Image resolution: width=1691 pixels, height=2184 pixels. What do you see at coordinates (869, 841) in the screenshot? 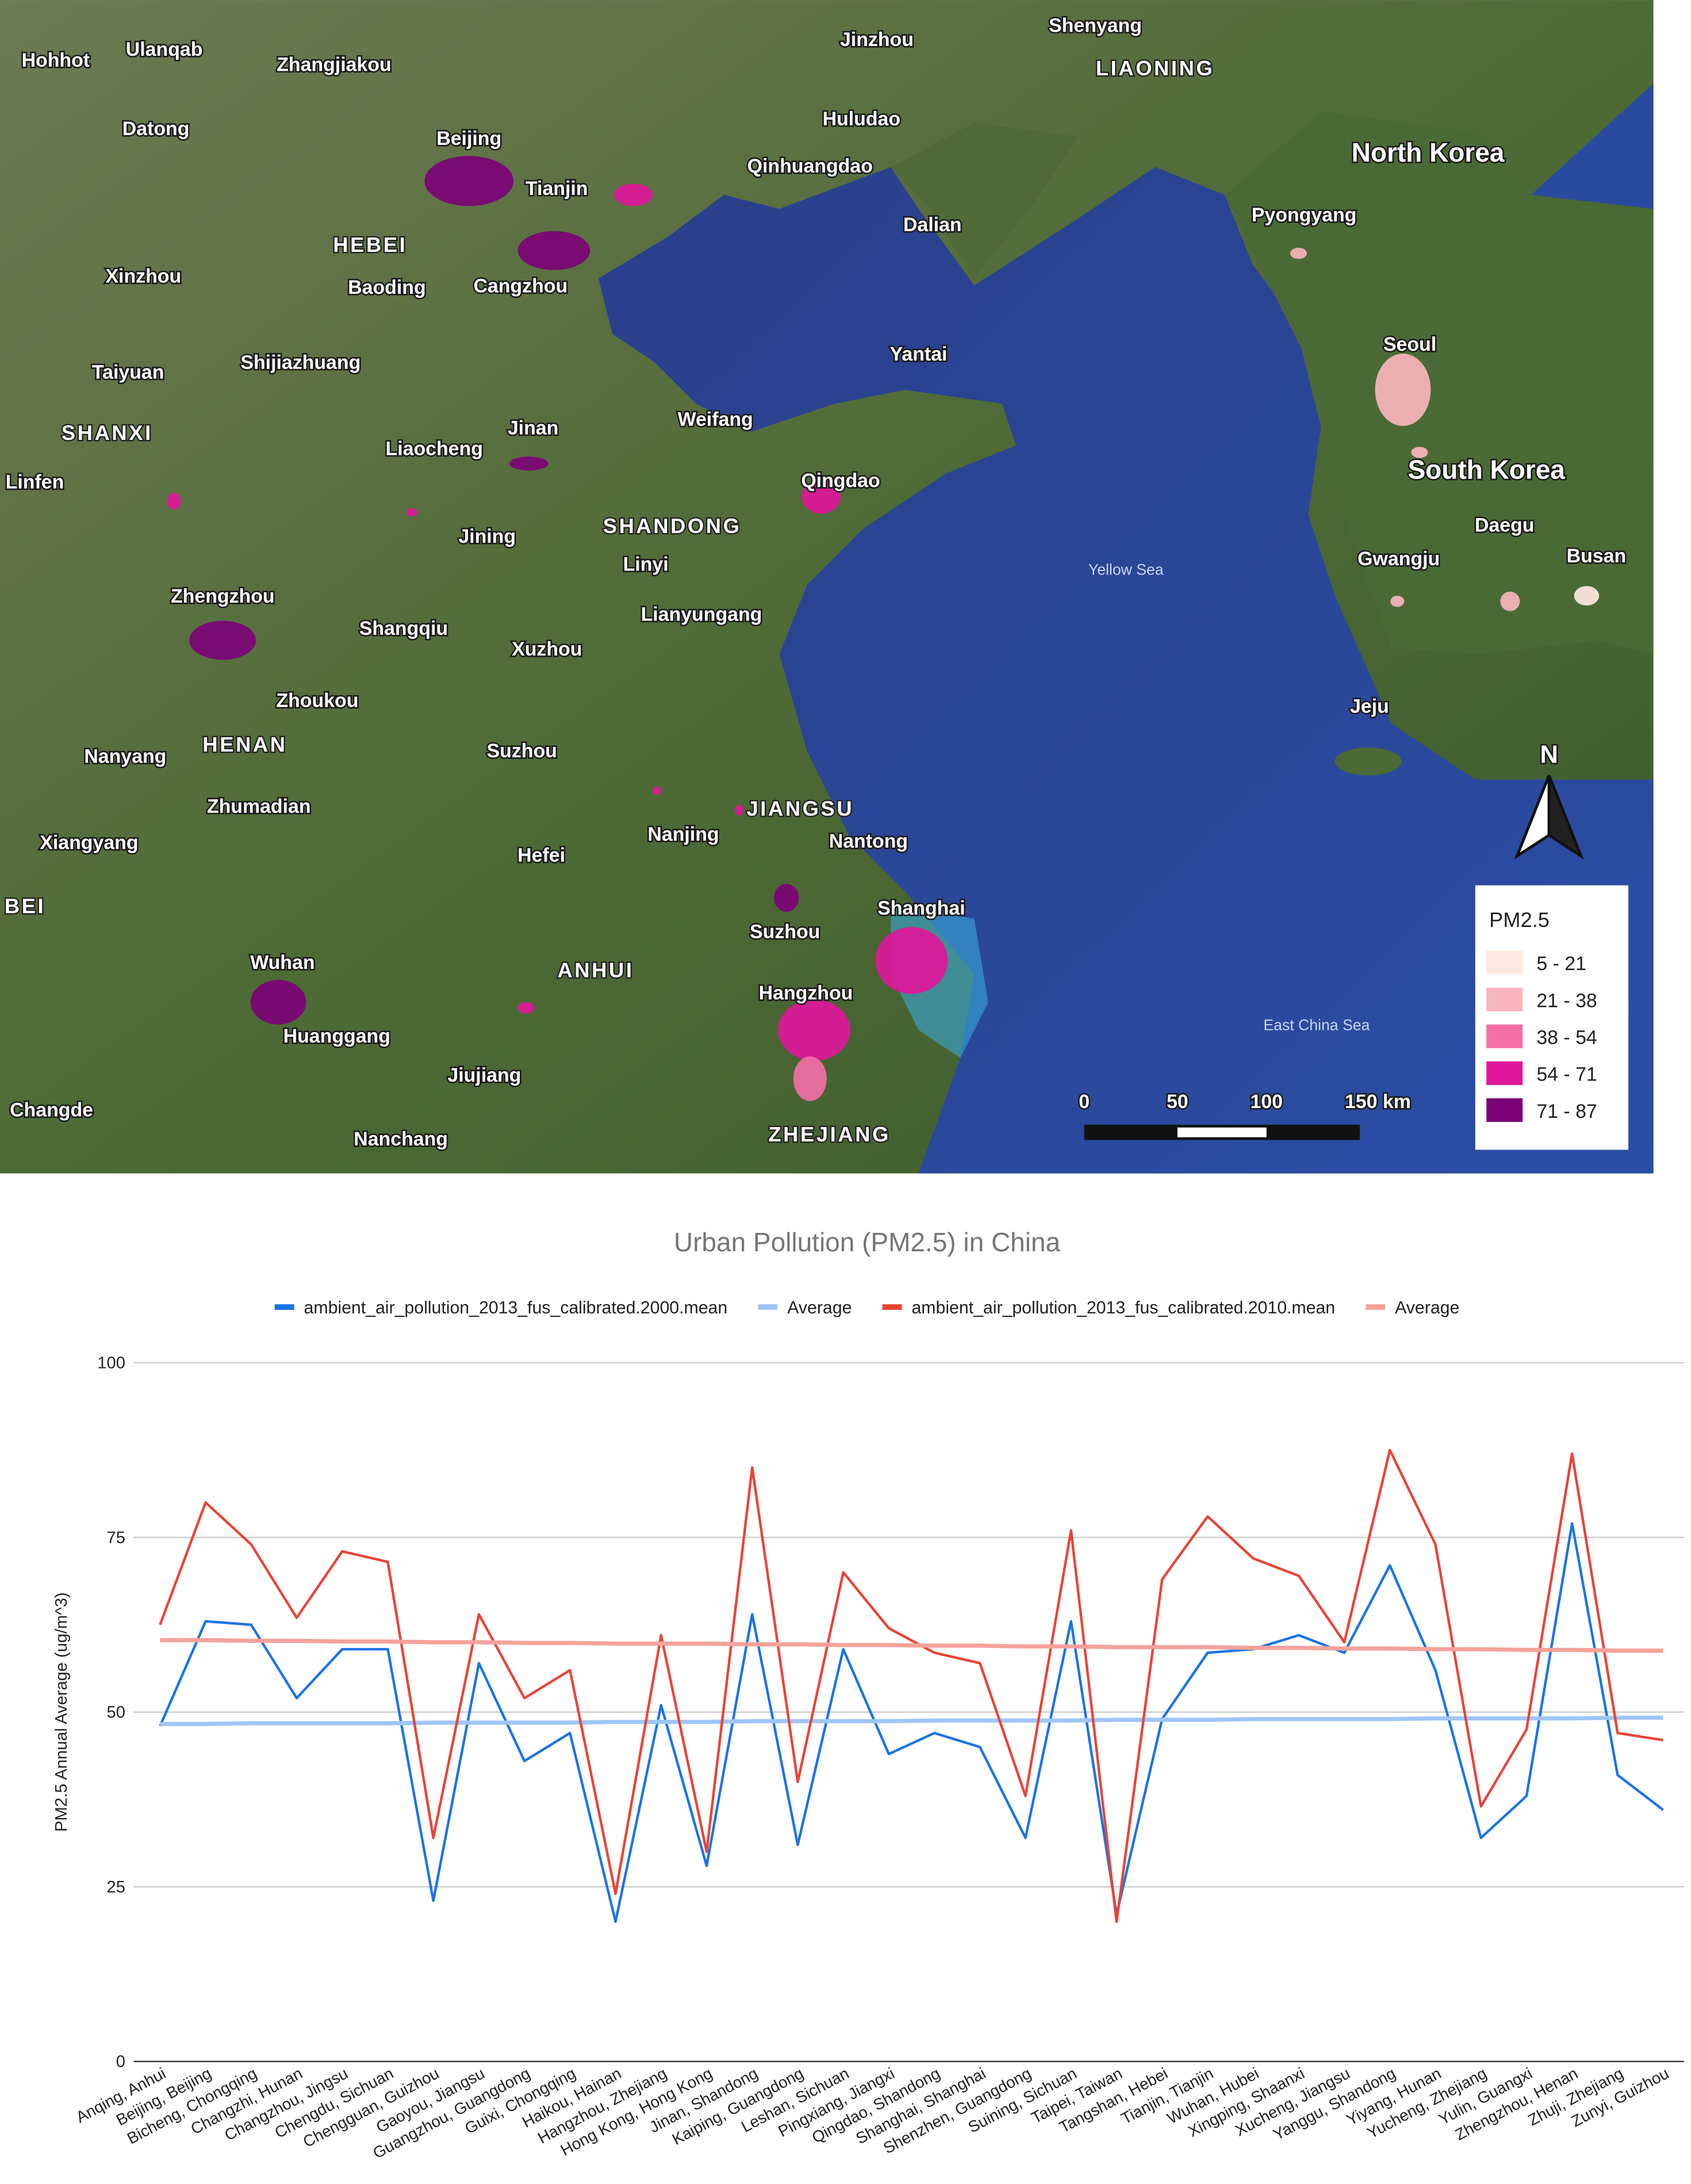
I see `city-label: Nantong` at bounding box center [869, 841].